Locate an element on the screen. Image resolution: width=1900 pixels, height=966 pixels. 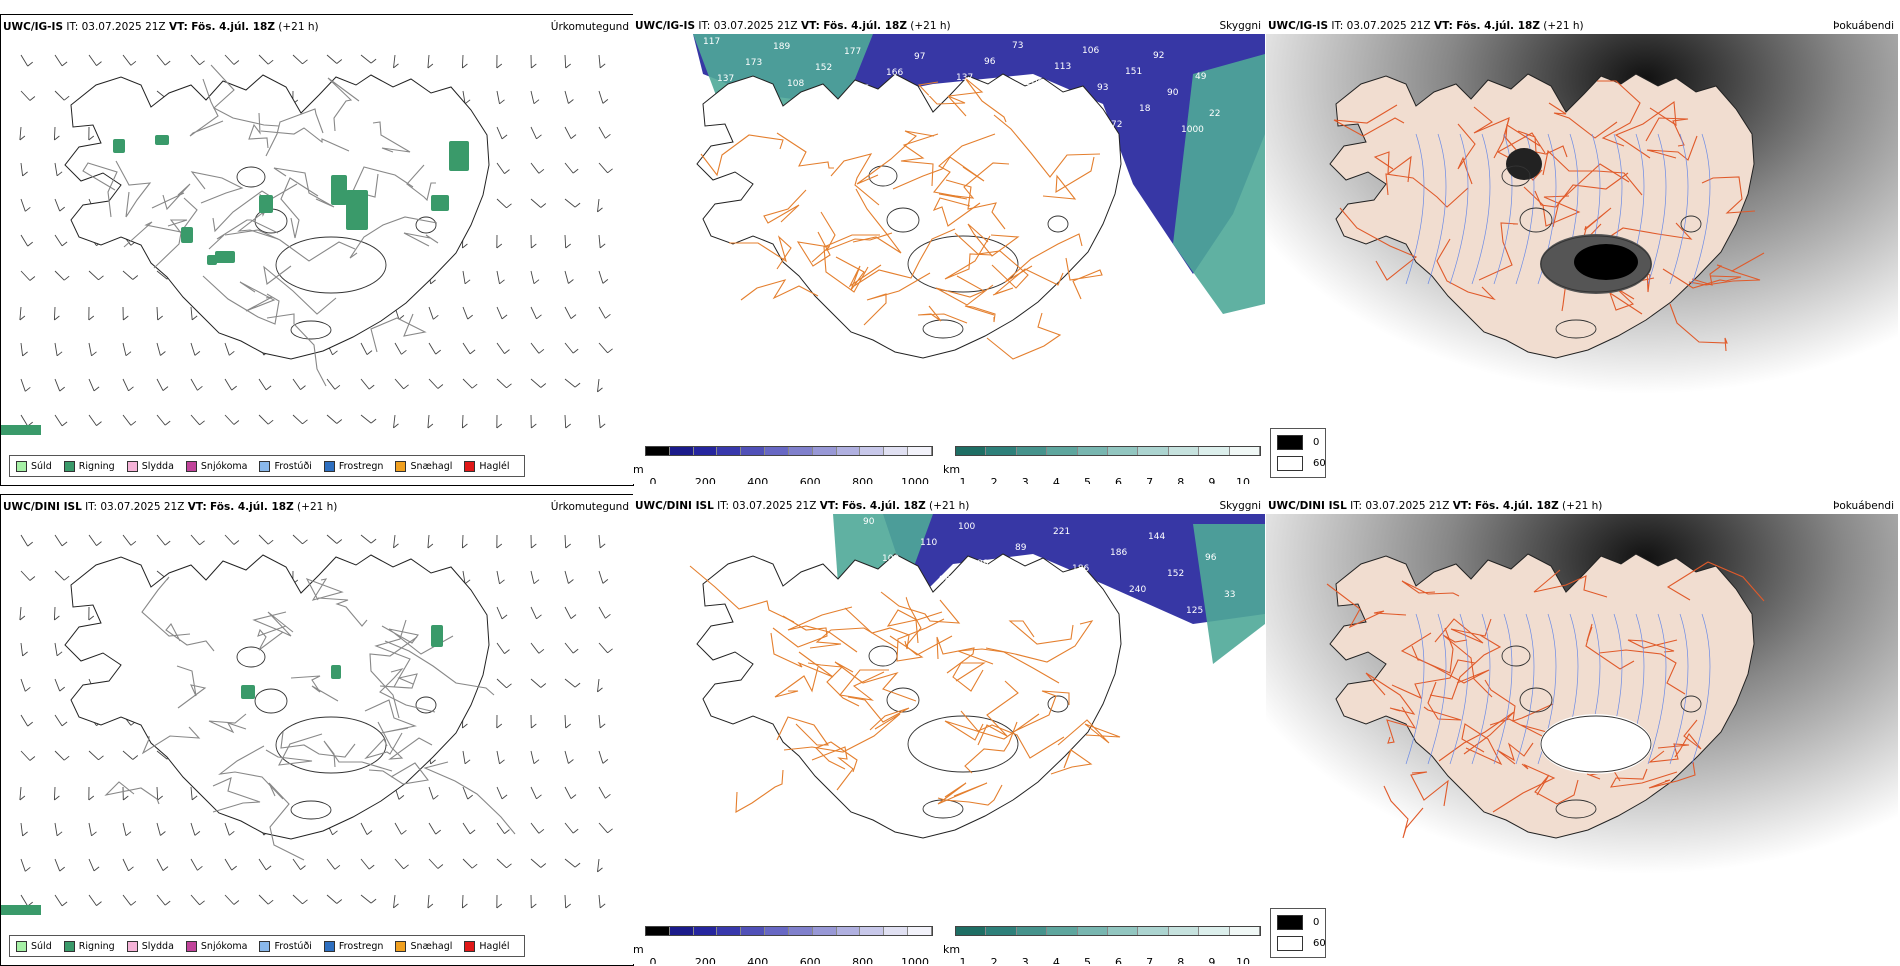
colorbar-tick-label: 9 is located at coordinates (1211, 960).